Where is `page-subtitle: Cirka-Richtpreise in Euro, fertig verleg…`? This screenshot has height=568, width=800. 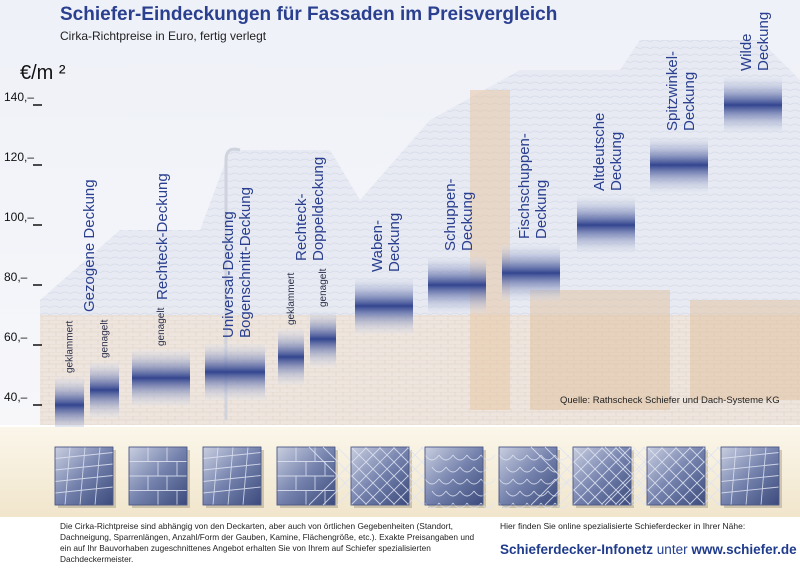
page-subtitle: Cirka-Richtpreise in Euro, fertig verleg… is located at coordinates (163, 36).